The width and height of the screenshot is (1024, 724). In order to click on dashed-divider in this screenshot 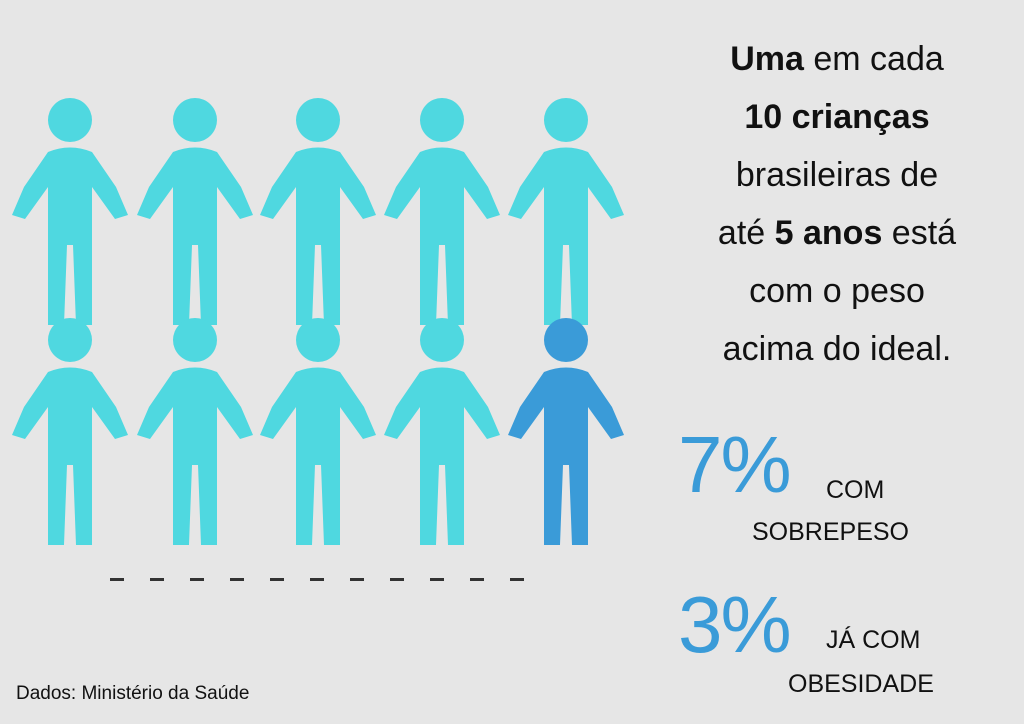, I will do `click(320, 583)`.